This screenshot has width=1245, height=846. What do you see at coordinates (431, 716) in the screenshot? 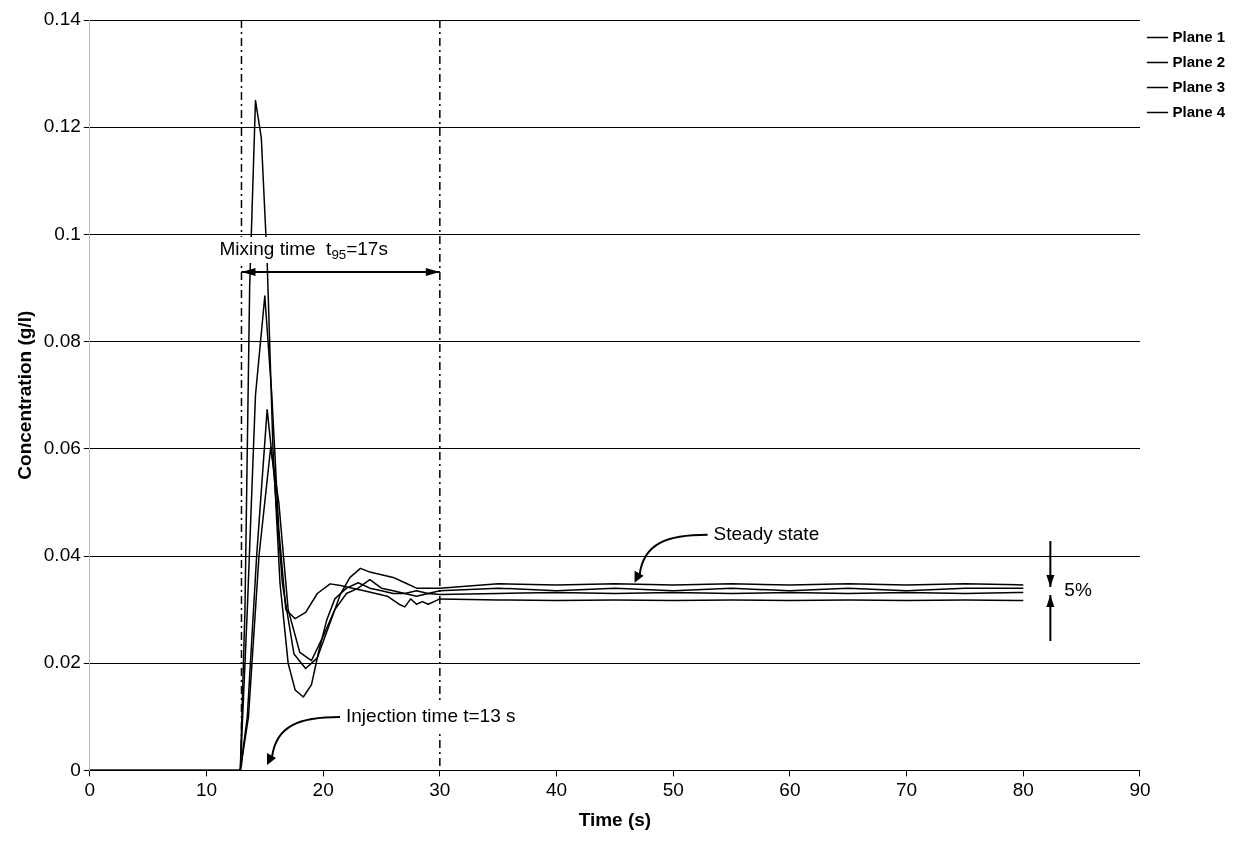
I see `annotation: Injection time t=13 s` at bounding box center [431, 716].